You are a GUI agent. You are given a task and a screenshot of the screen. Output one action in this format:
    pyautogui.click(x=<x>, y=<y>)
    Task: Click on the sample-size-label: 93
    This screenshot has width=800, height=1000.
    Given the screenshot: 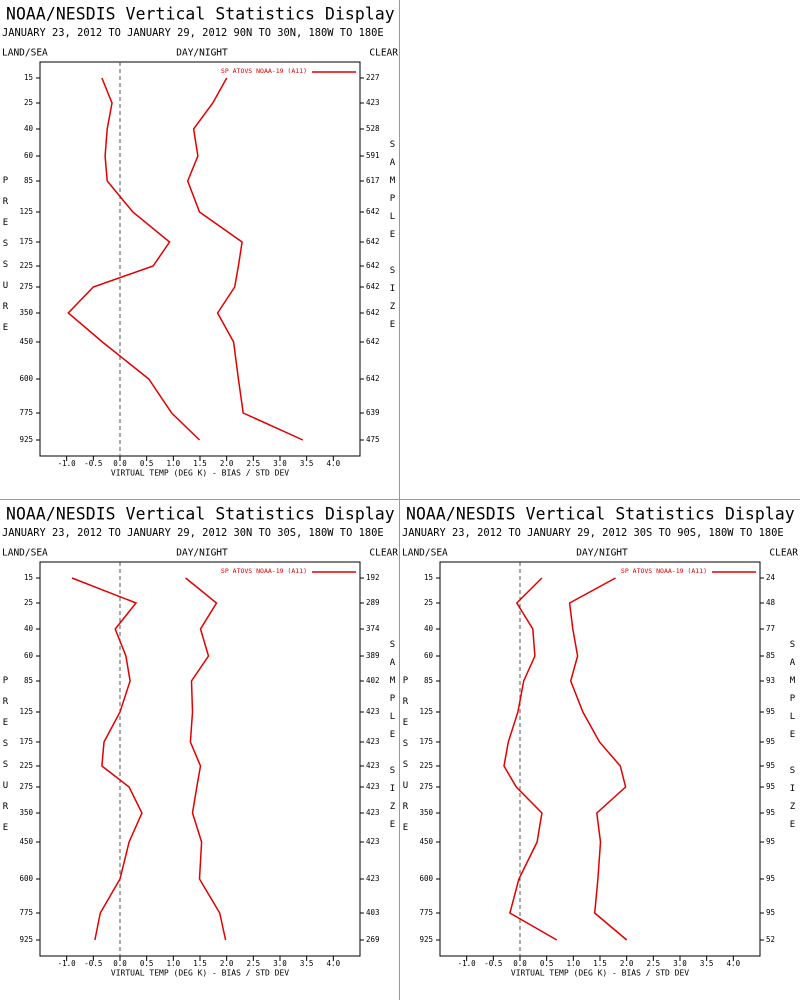 What is the action you would take?
    pyautogui.click(x=770, y=680)
    